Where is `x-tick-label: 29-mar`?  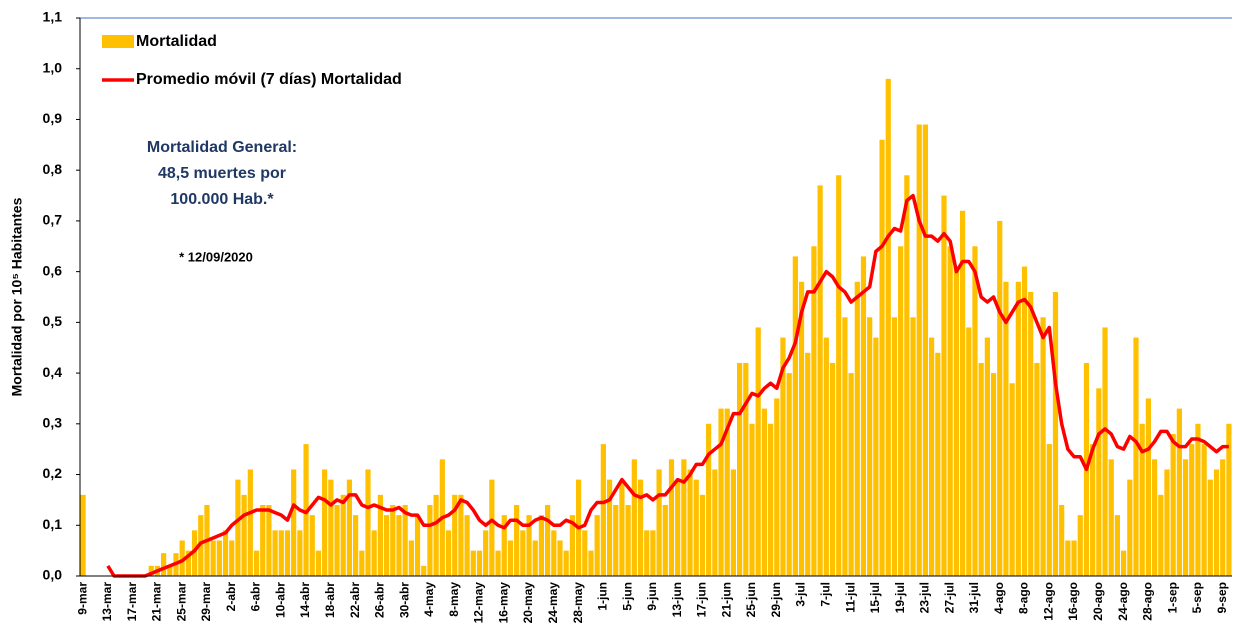 x-tick-label: 29-mar is located at coordinates (206, 602).